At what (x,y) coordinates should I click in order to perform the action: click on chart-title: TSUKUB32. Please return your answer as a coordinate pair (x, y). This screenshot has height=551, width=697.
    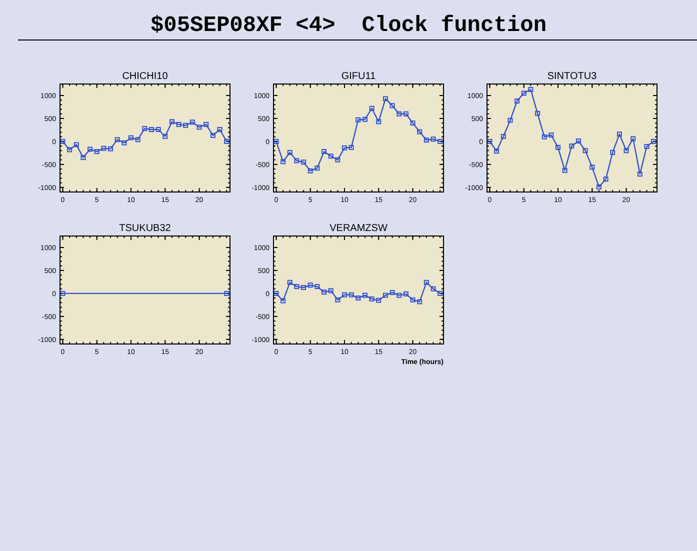
    Looking at the image, I should click on (145, 228).